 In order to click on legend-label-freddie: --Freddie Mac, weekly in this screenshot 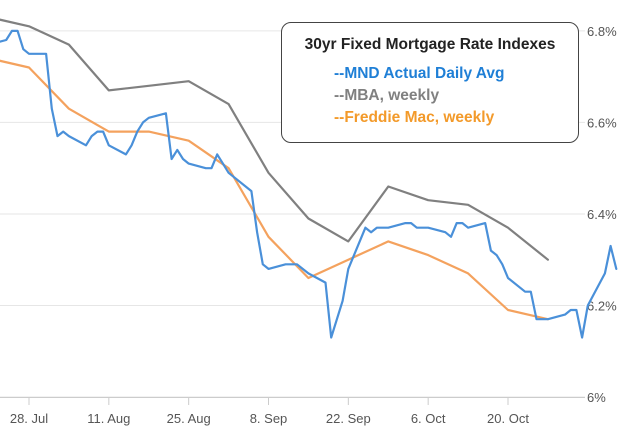, I will do `click(414, 117)`.